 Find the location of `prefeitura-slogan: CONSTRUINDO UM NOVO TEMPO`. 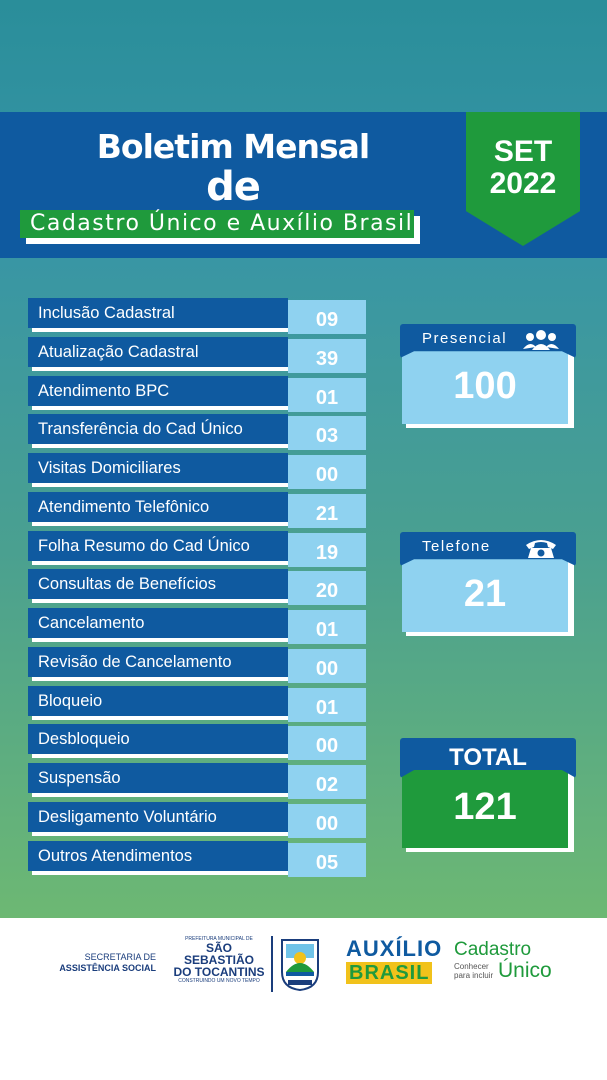

prefeitura-slogan: CONSTRUINDO UM NOVO TEMPO is located at coordinates (219, 981).